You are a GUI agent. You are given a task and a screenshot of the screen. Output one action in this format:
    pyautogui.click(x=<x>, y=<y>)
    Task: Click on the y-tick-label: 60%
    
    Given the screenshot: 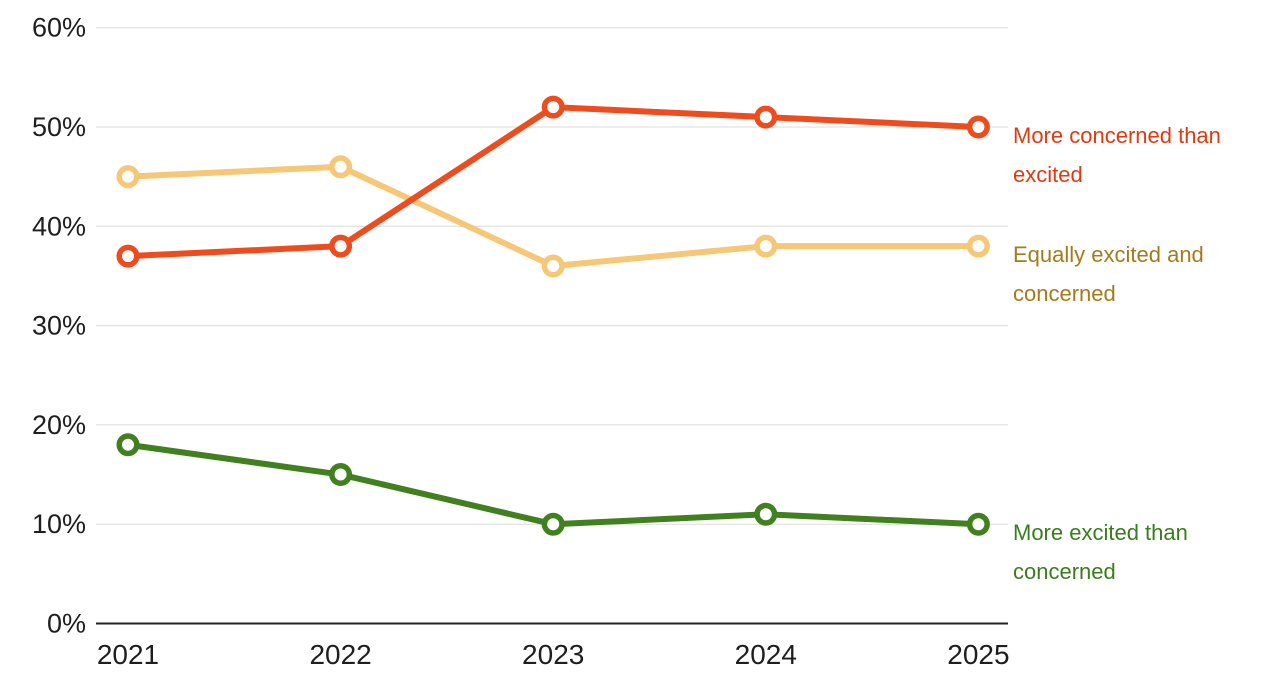 What is the action you would take?
    pyautogui.click(x=59, y=28)
    